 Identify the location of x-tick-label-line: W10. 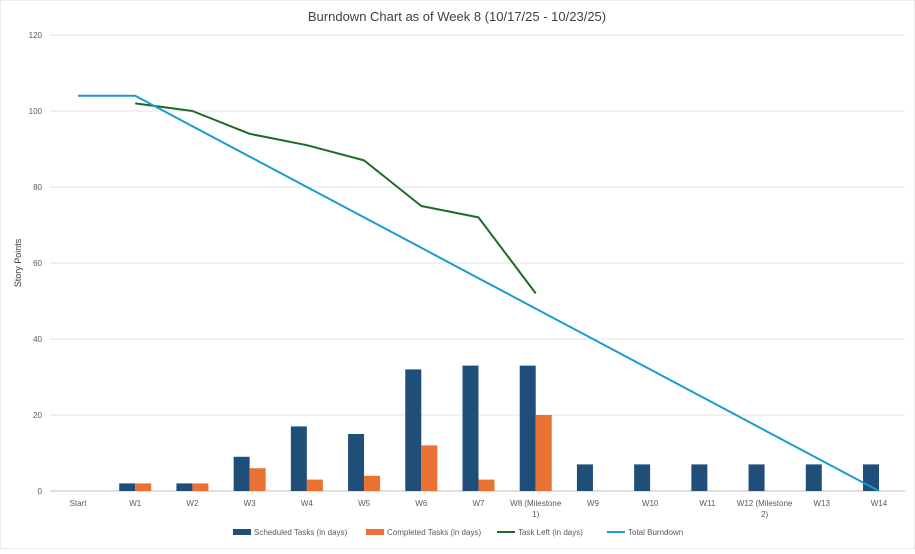
(650, 503).